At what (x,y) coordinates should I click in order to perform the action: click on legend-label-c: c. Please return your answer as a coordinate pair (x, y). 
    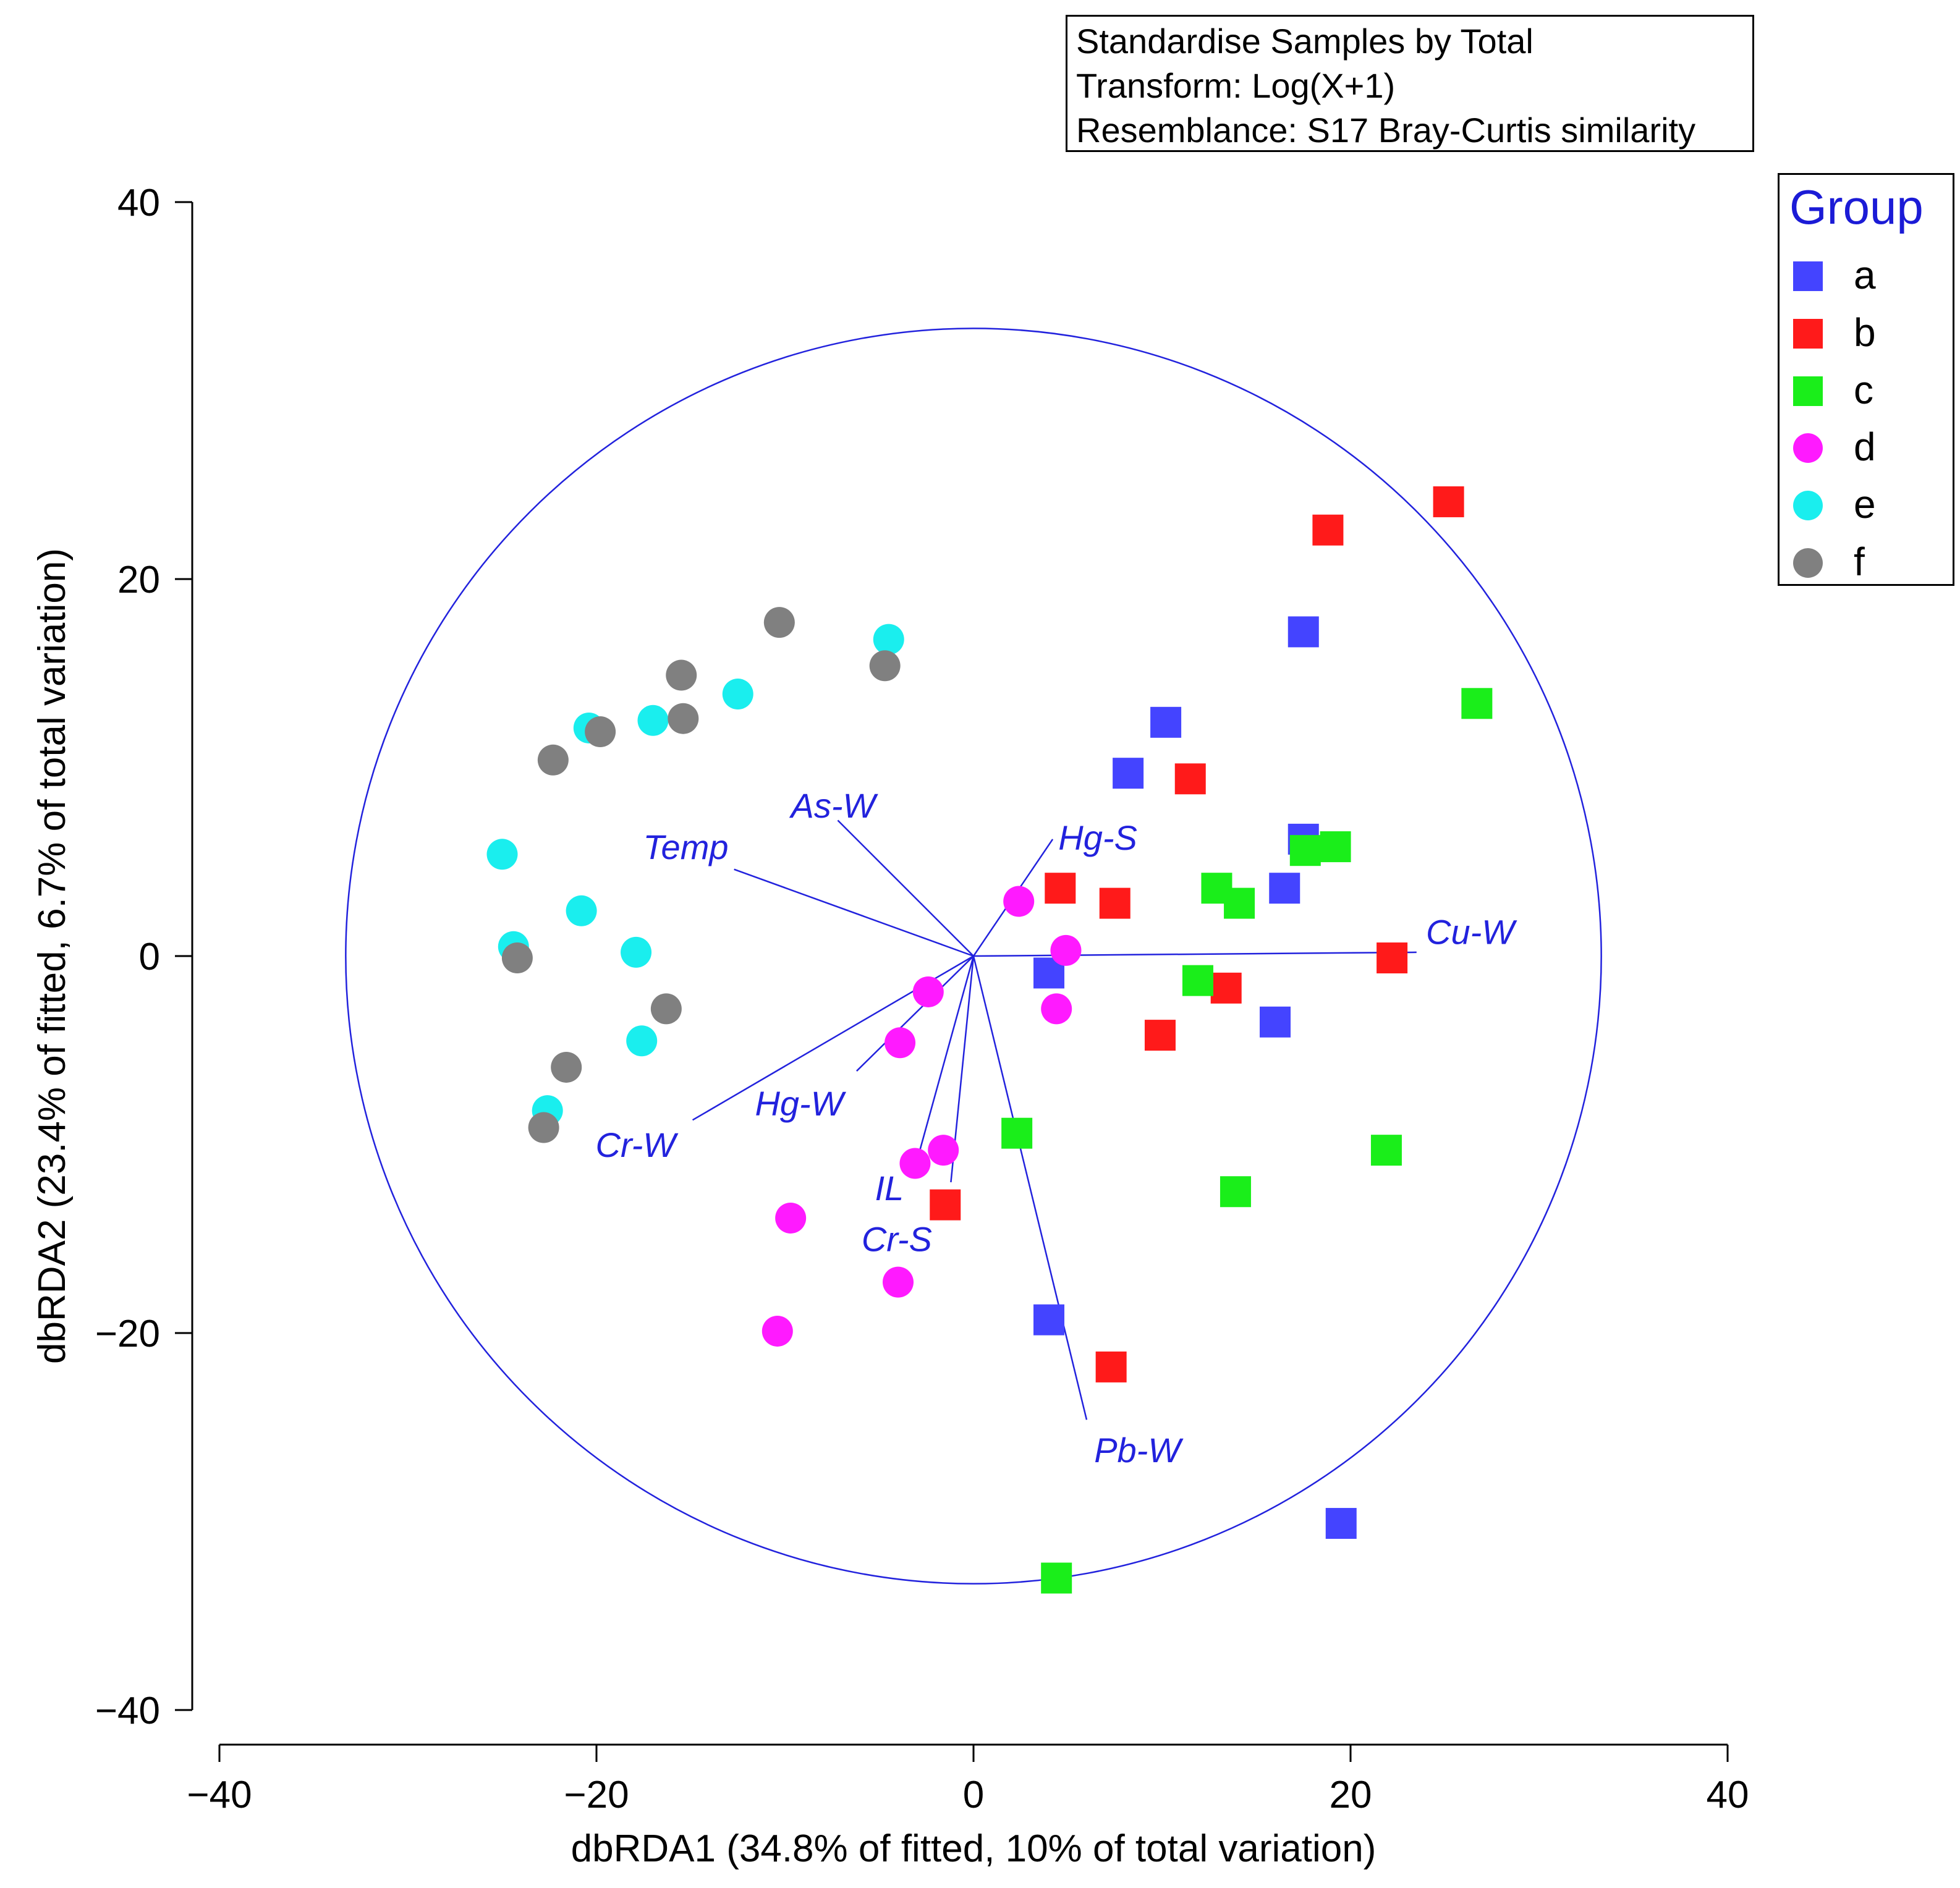
    Looking at the image, I should click on (1864, 390).